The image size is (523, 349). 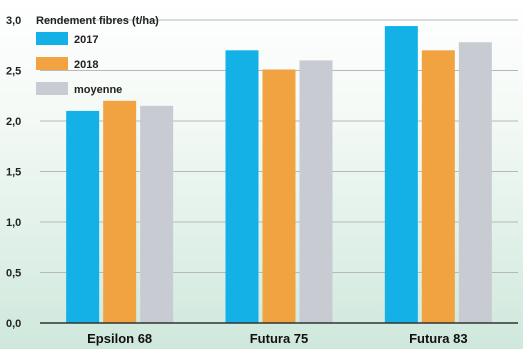 What do you see at coordinates (279, 338) in the screenshot?
I see `x-tick-label: Futura 75` at bounding box center [279, 338].